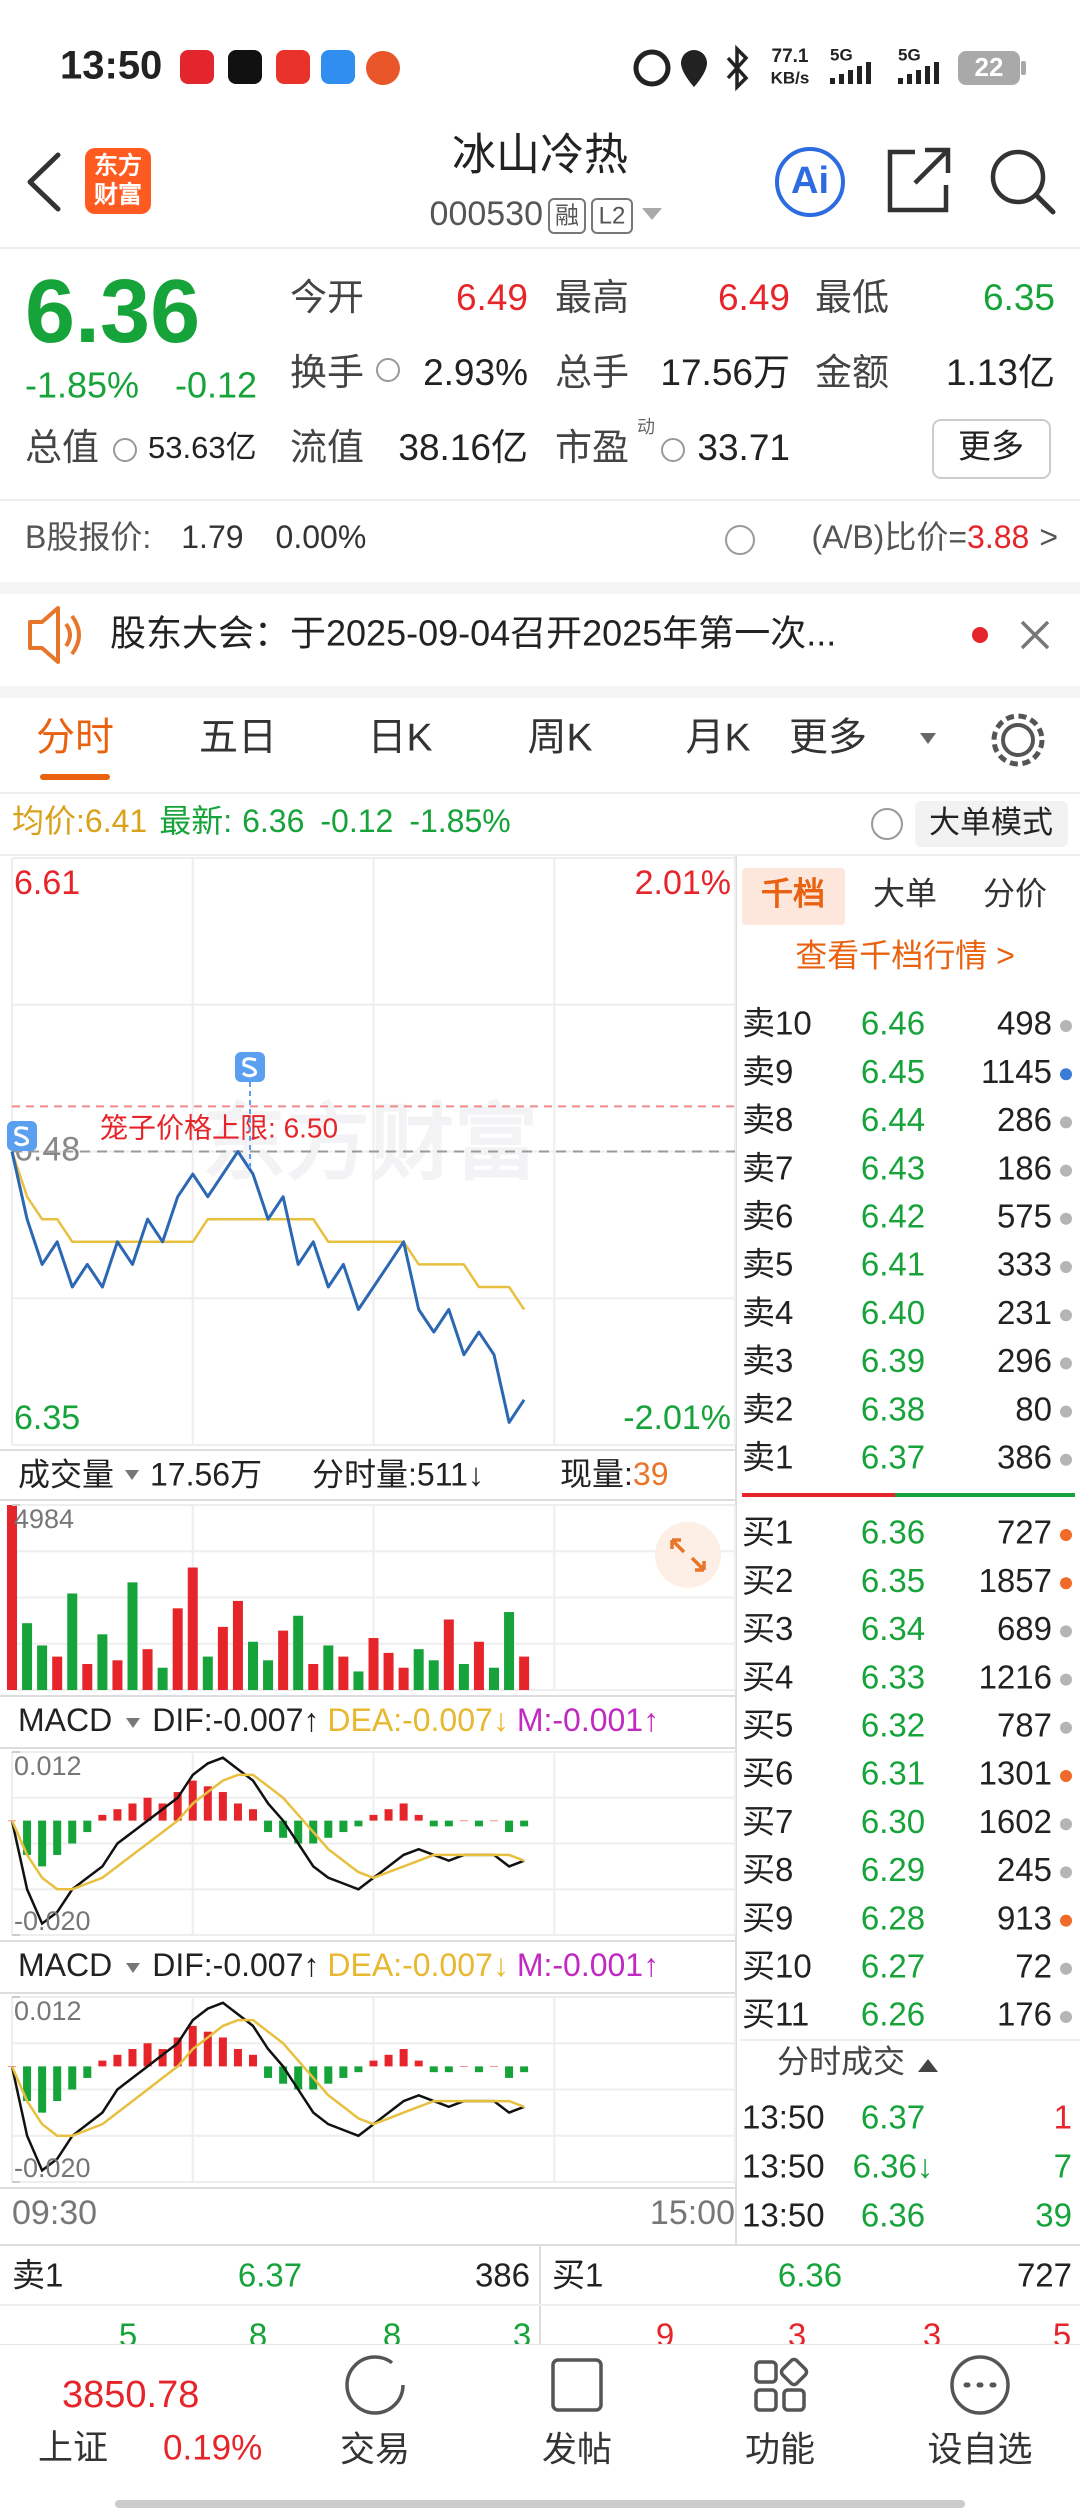 The height and width of the screenshot is (2520, 1080). Describe the element at coordinates (417, 1720) in the screenshot. I see `dea-label: DEA:-0.007↓` at that location.